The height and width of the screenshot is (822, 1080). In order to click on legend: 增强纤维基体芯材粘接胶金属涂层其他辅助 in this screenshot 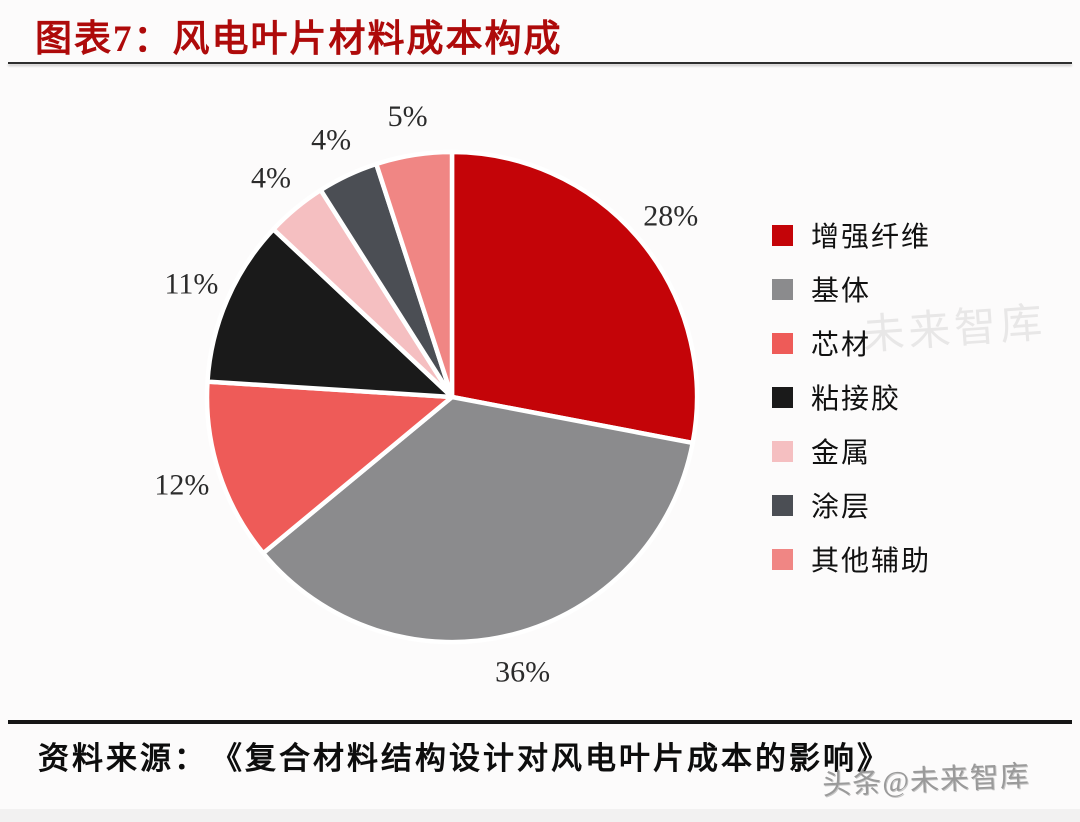, I will do `click(851, 408)`.